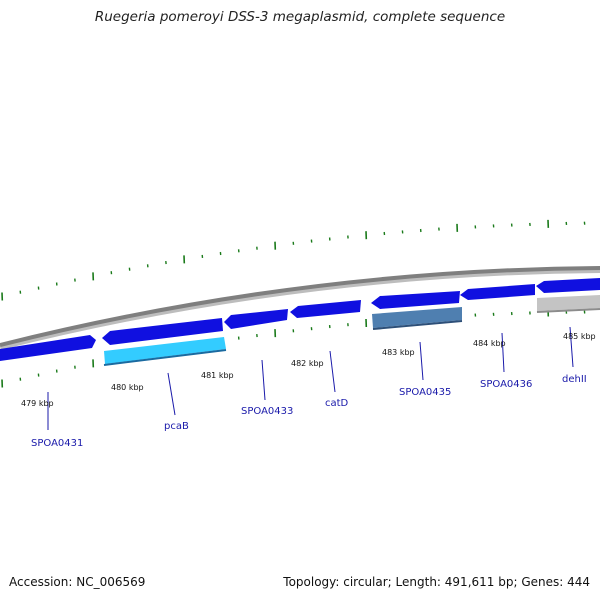 The height and width of the screenshot is (600, 600). I want to click on accession-text: Accession: NC_006569, so click(77, 582).